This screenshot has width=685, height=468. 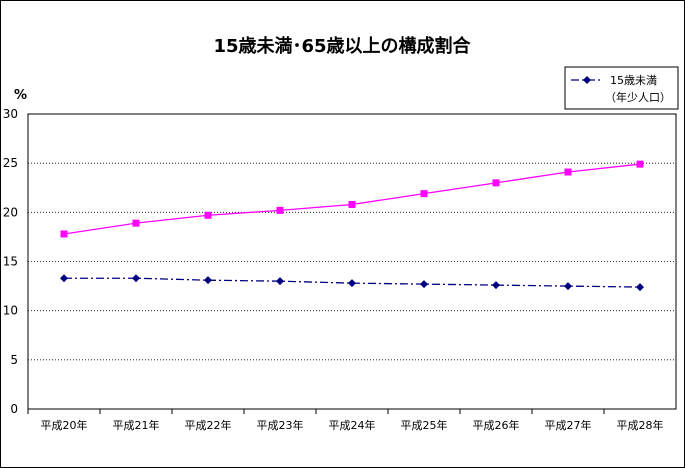 I want to click on x-tick-label: 平成25年, so click(x=424, y=425).